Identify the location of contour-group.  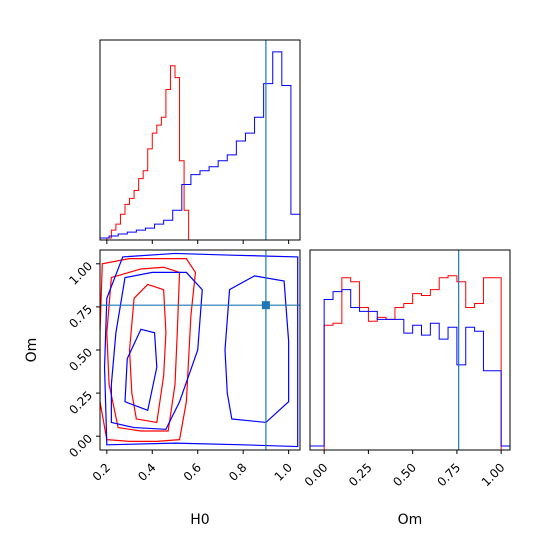
(199, 350).